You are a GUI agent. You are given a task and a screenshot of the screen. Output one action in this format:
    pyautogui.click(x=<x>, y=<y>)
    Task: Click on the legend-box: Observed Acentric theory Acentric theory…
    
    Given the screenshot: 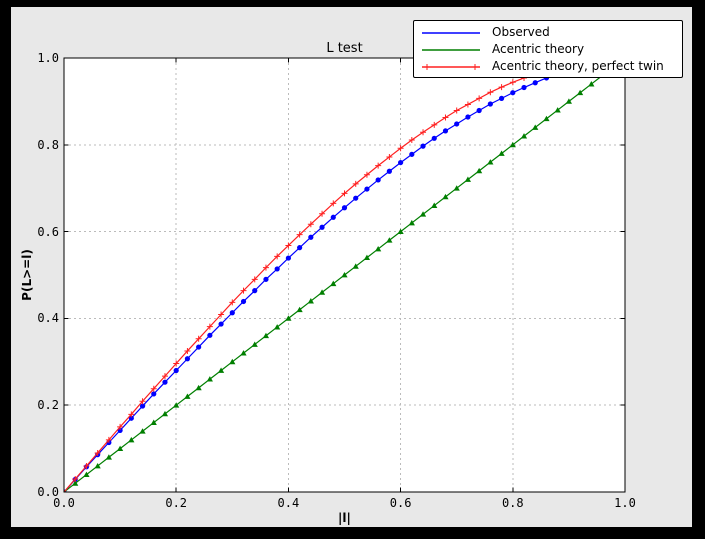 What is the action you would take?
    pyautogui.click(x=548, y=49)
    